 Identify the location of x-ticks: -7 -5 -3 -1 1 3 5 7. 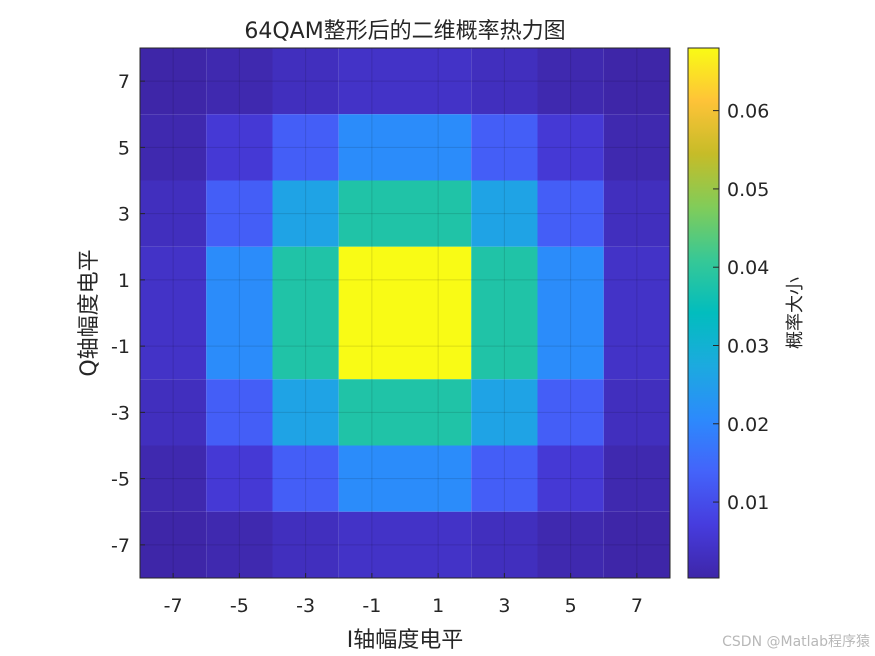
(403, 595).